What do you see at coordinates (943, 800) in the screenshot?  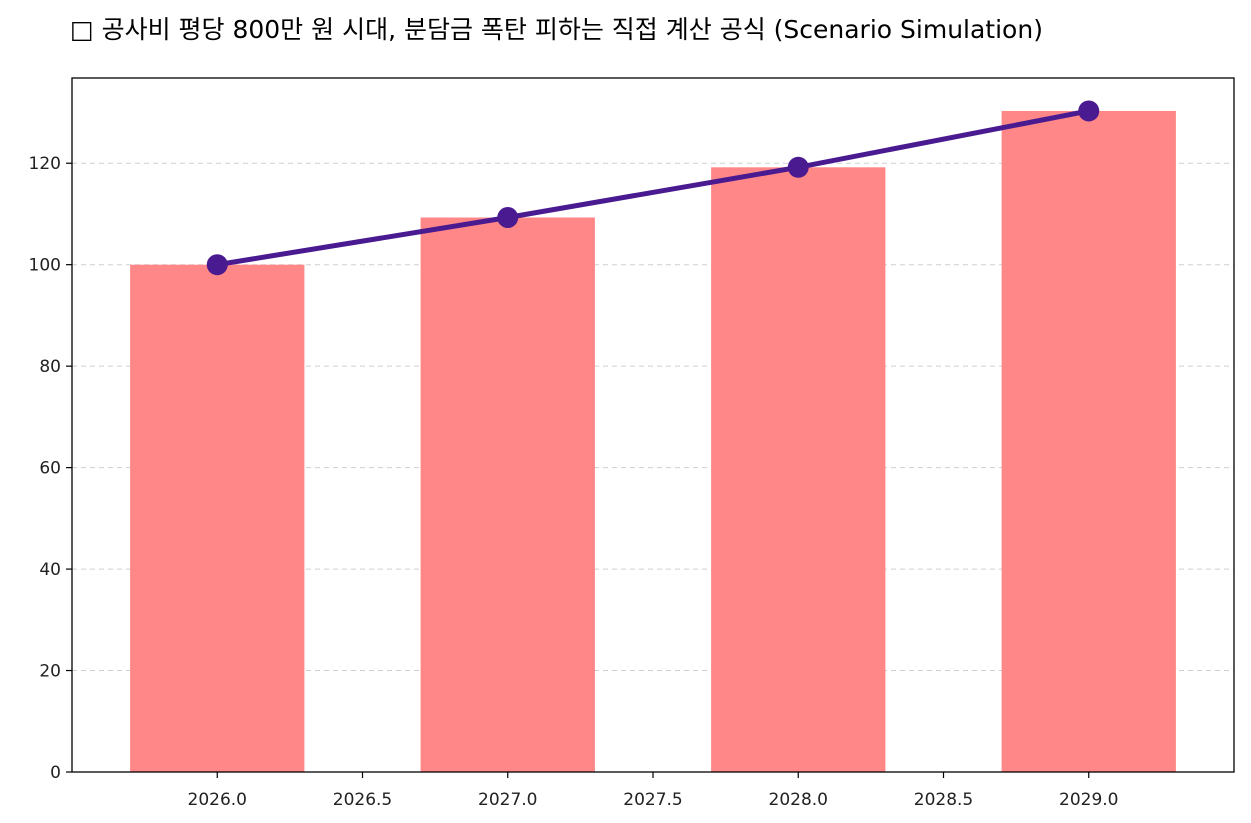 I see `x-tick-label: 2028.5` at bounding box center [943, 800].